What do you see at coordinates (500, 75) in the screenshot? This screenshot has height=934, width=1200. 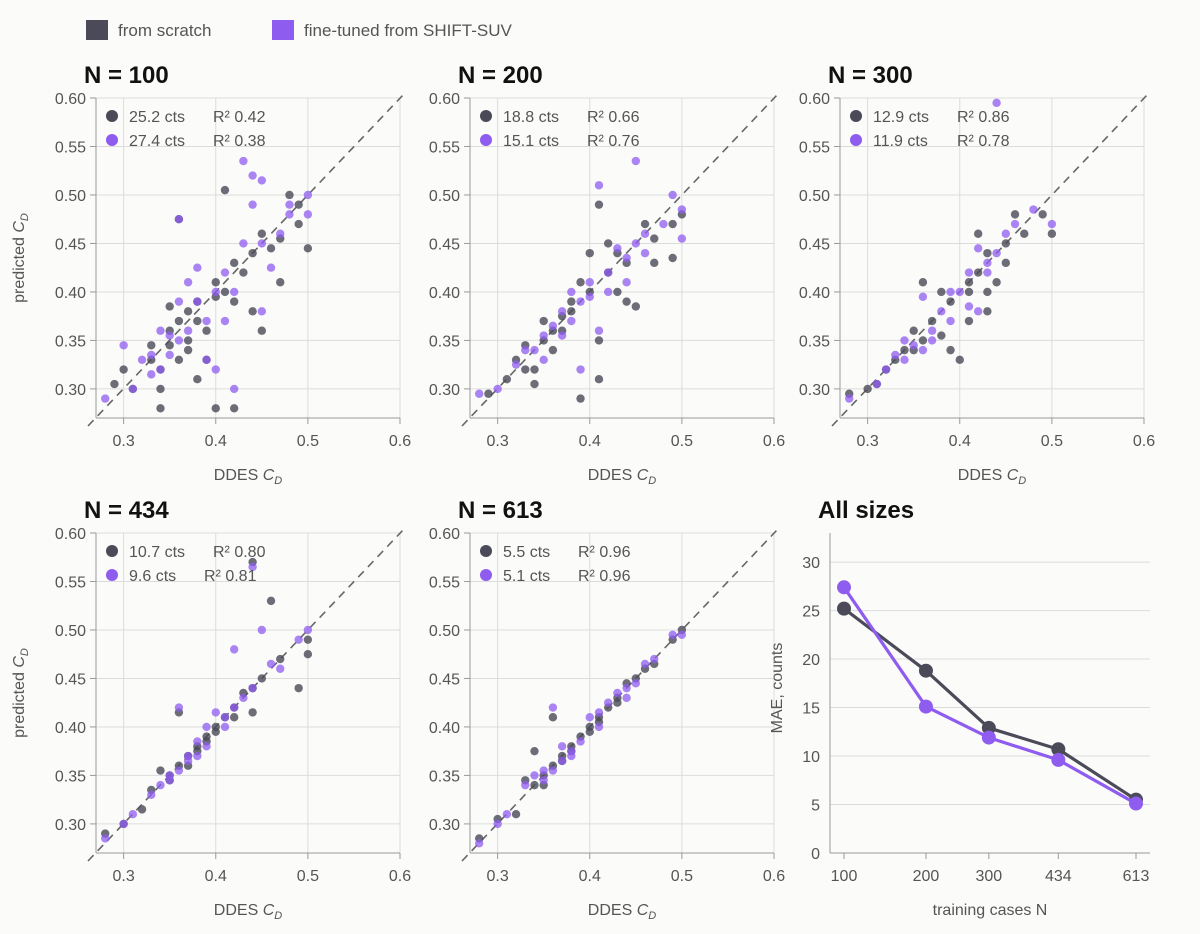 I see `panel-title: N = 200` at bounding box center [500, 75].